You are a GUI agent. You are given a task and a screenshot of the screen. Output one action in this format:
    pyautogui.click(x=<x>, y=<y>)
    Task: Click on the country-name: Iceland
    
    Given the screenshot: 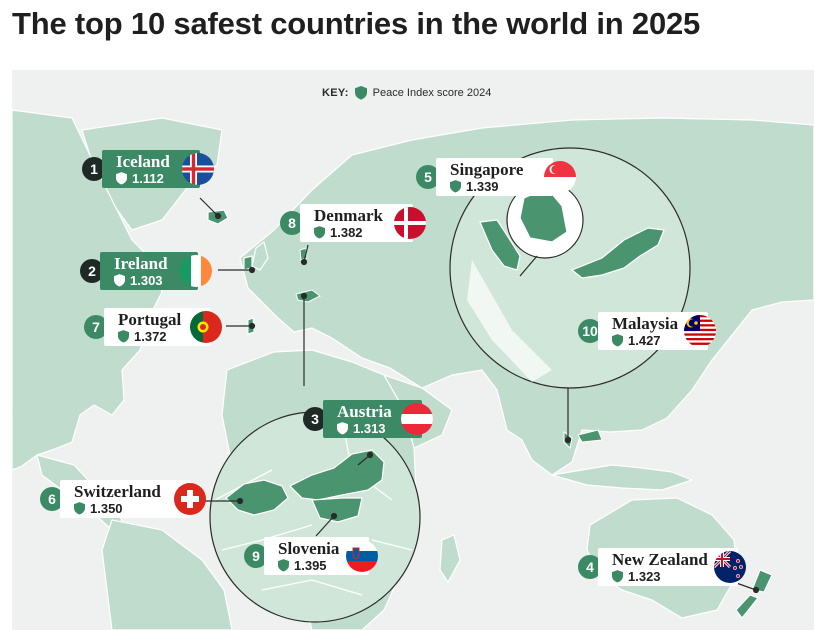 What is the action you would take?
    pyautogui.click(x=143, y=161)
    